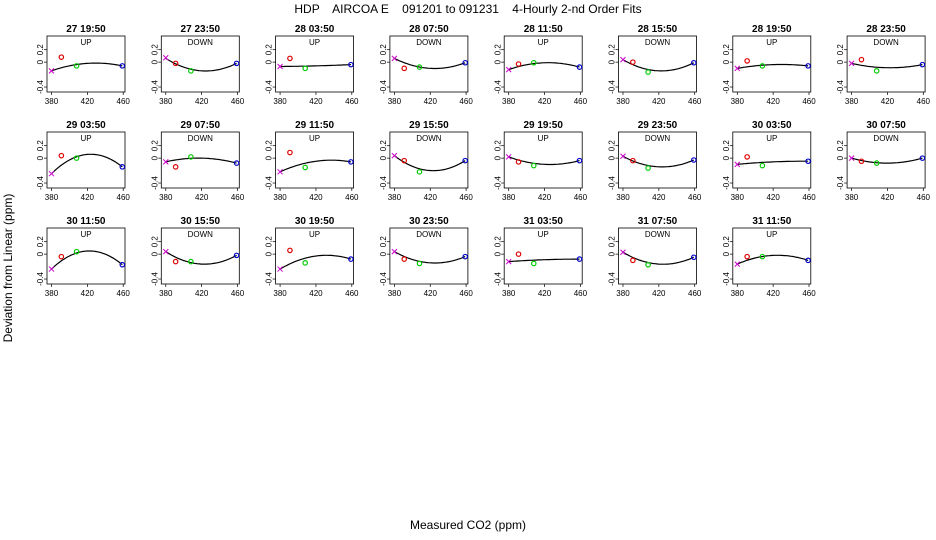 The width and height of the screenshot is (936, 540). I want to click on panel-direction: DOWN, so click(201, 138).